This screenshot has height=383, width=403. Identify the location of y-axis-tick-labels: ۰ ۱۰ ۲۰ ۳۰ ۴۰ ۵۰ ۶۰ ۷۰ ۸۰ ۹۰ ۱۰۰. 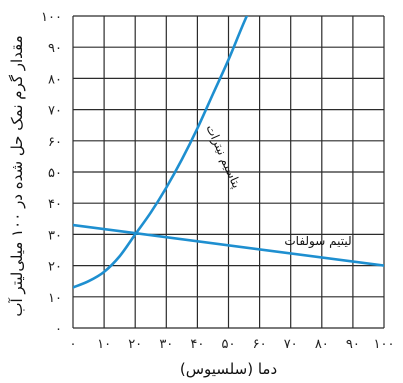
(51, 173).